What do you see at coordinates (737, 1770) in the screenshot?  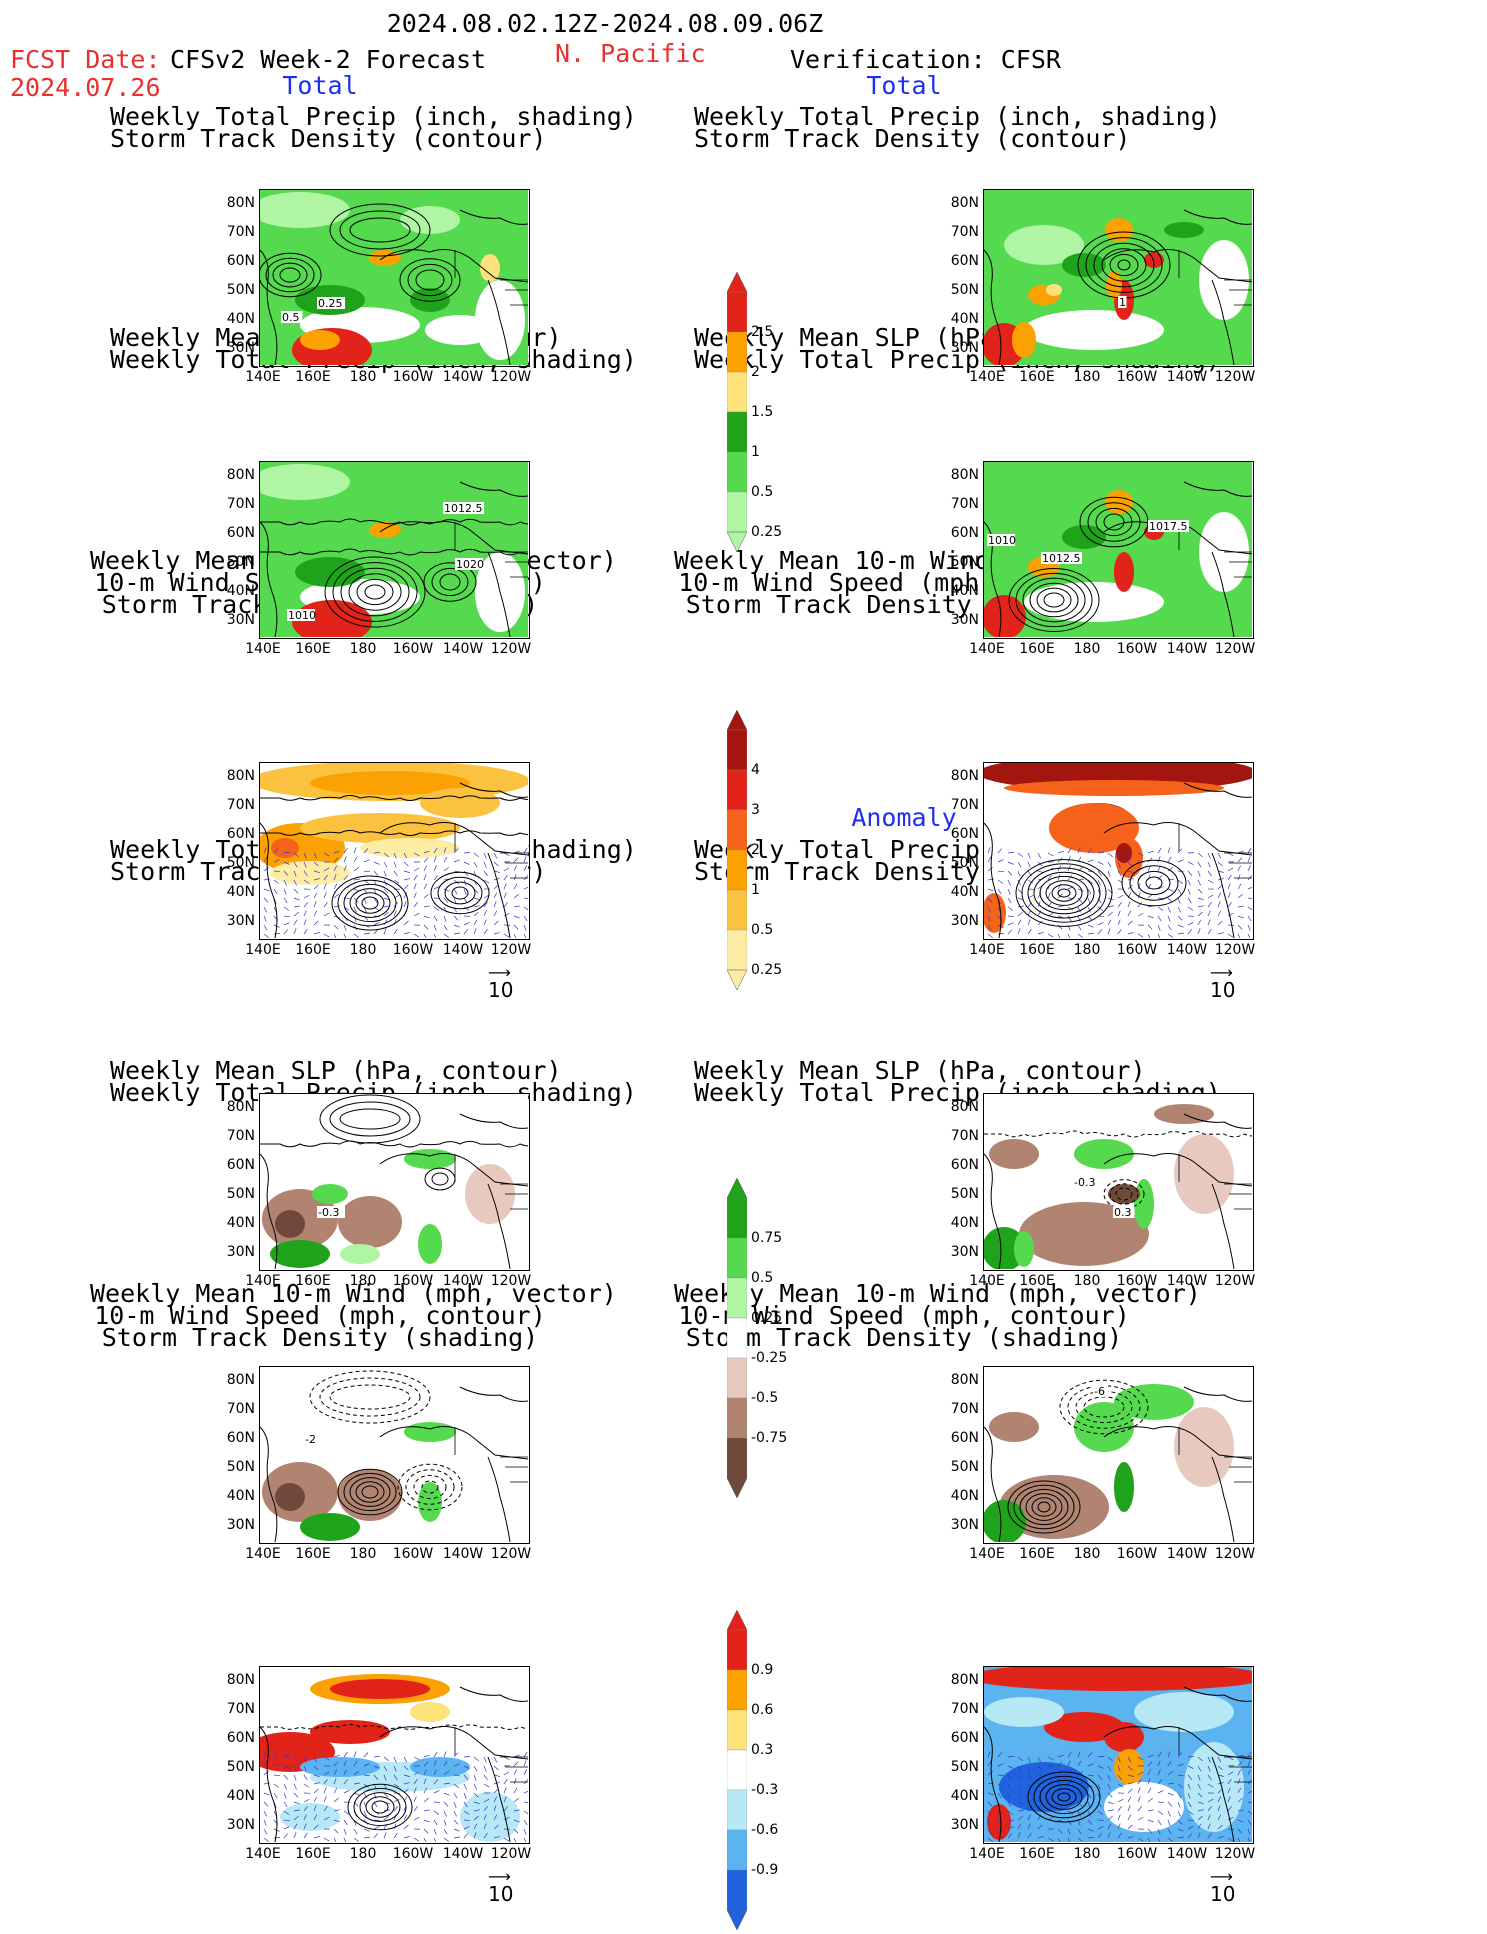 I see `storm_anom-colorbar-svg` at bounding box center [737, 1770].